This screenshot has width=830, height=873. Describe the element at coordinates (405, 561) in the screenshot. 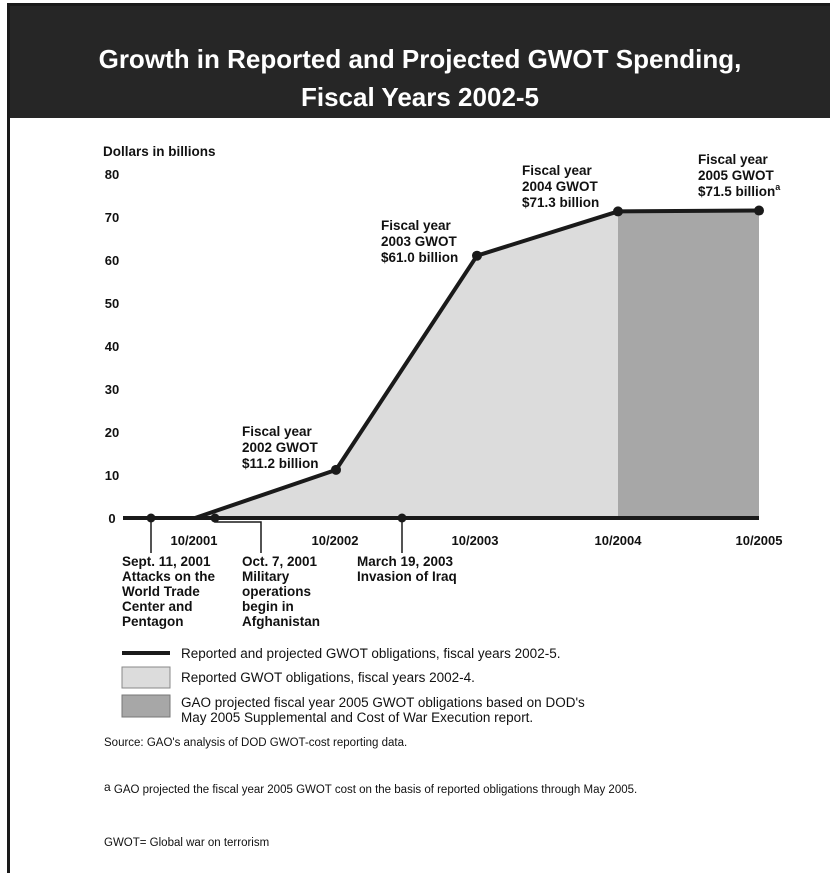

I see `event-label: March 19, 2003` at that location.